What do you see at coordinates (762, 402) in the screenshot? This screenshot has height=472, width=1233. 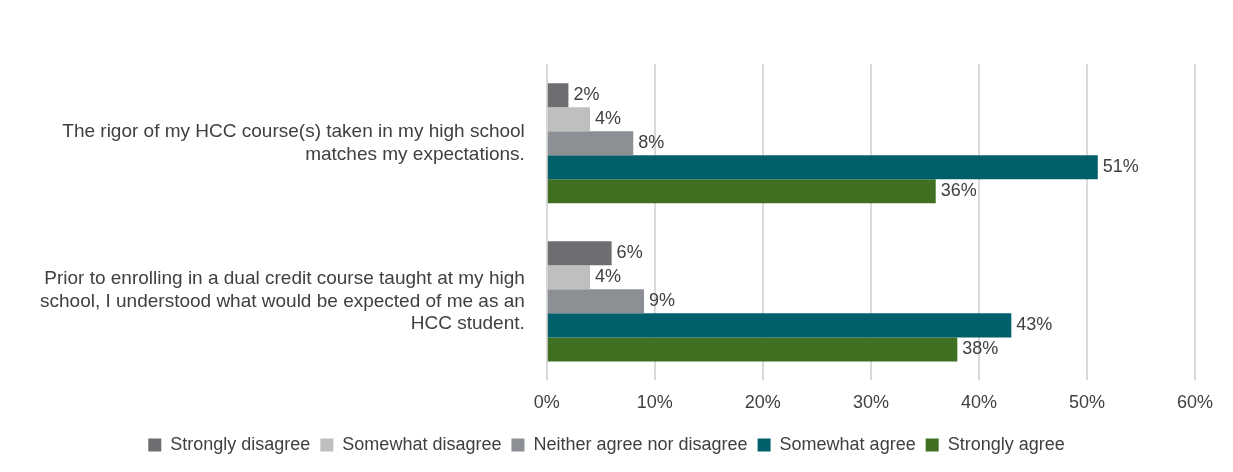 I see `x-tick-label: 20%` at bounding box center [762, 402].